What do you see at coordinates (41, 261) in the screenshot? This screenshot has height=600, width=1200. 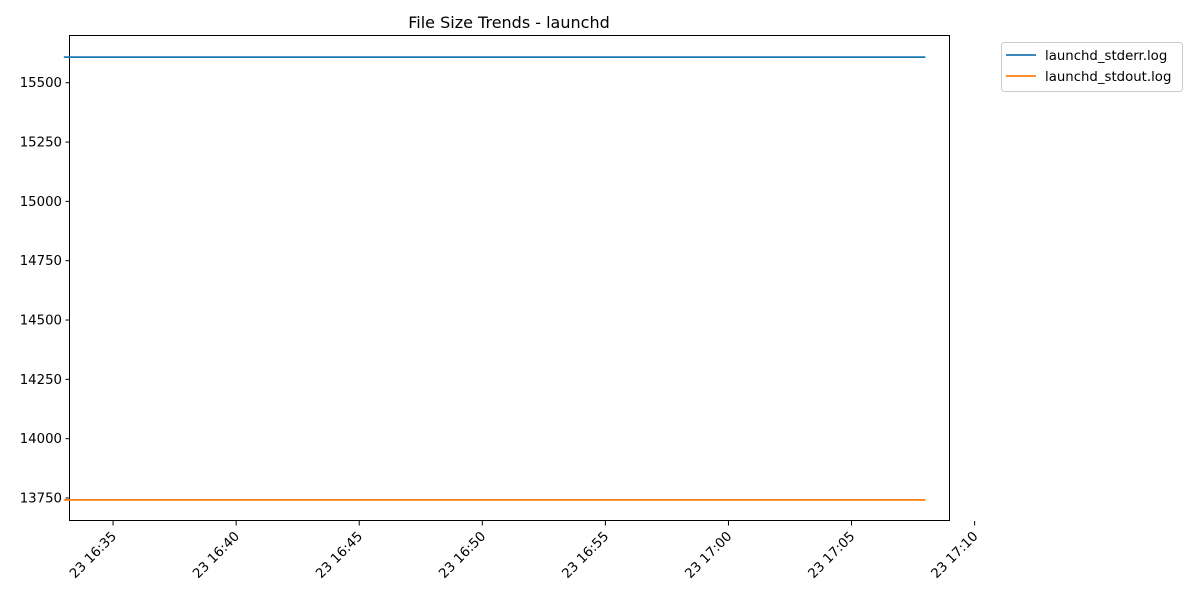 I see `y-tick-label: 14750` at bounding box center [41, 261].